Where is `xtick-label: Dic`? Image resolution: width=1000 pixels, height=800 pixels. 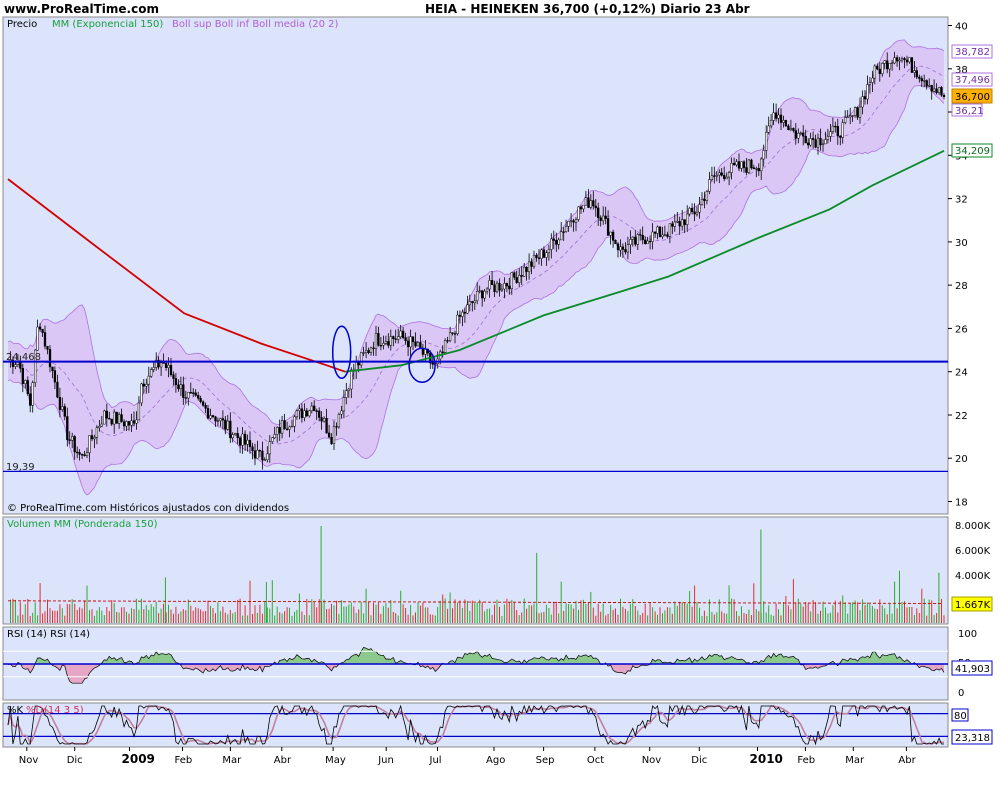
xtick-label: Dic is located at coordinates (699, 760).